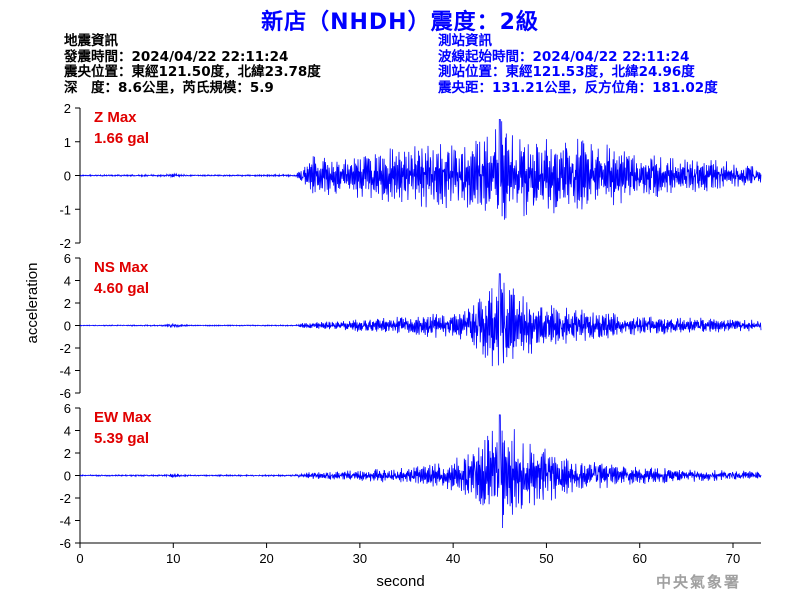 The image size is (800, 600). Describe the element at coordinates (360, 558) in the screenshot. I see `x-tick-label: 30` at that location.